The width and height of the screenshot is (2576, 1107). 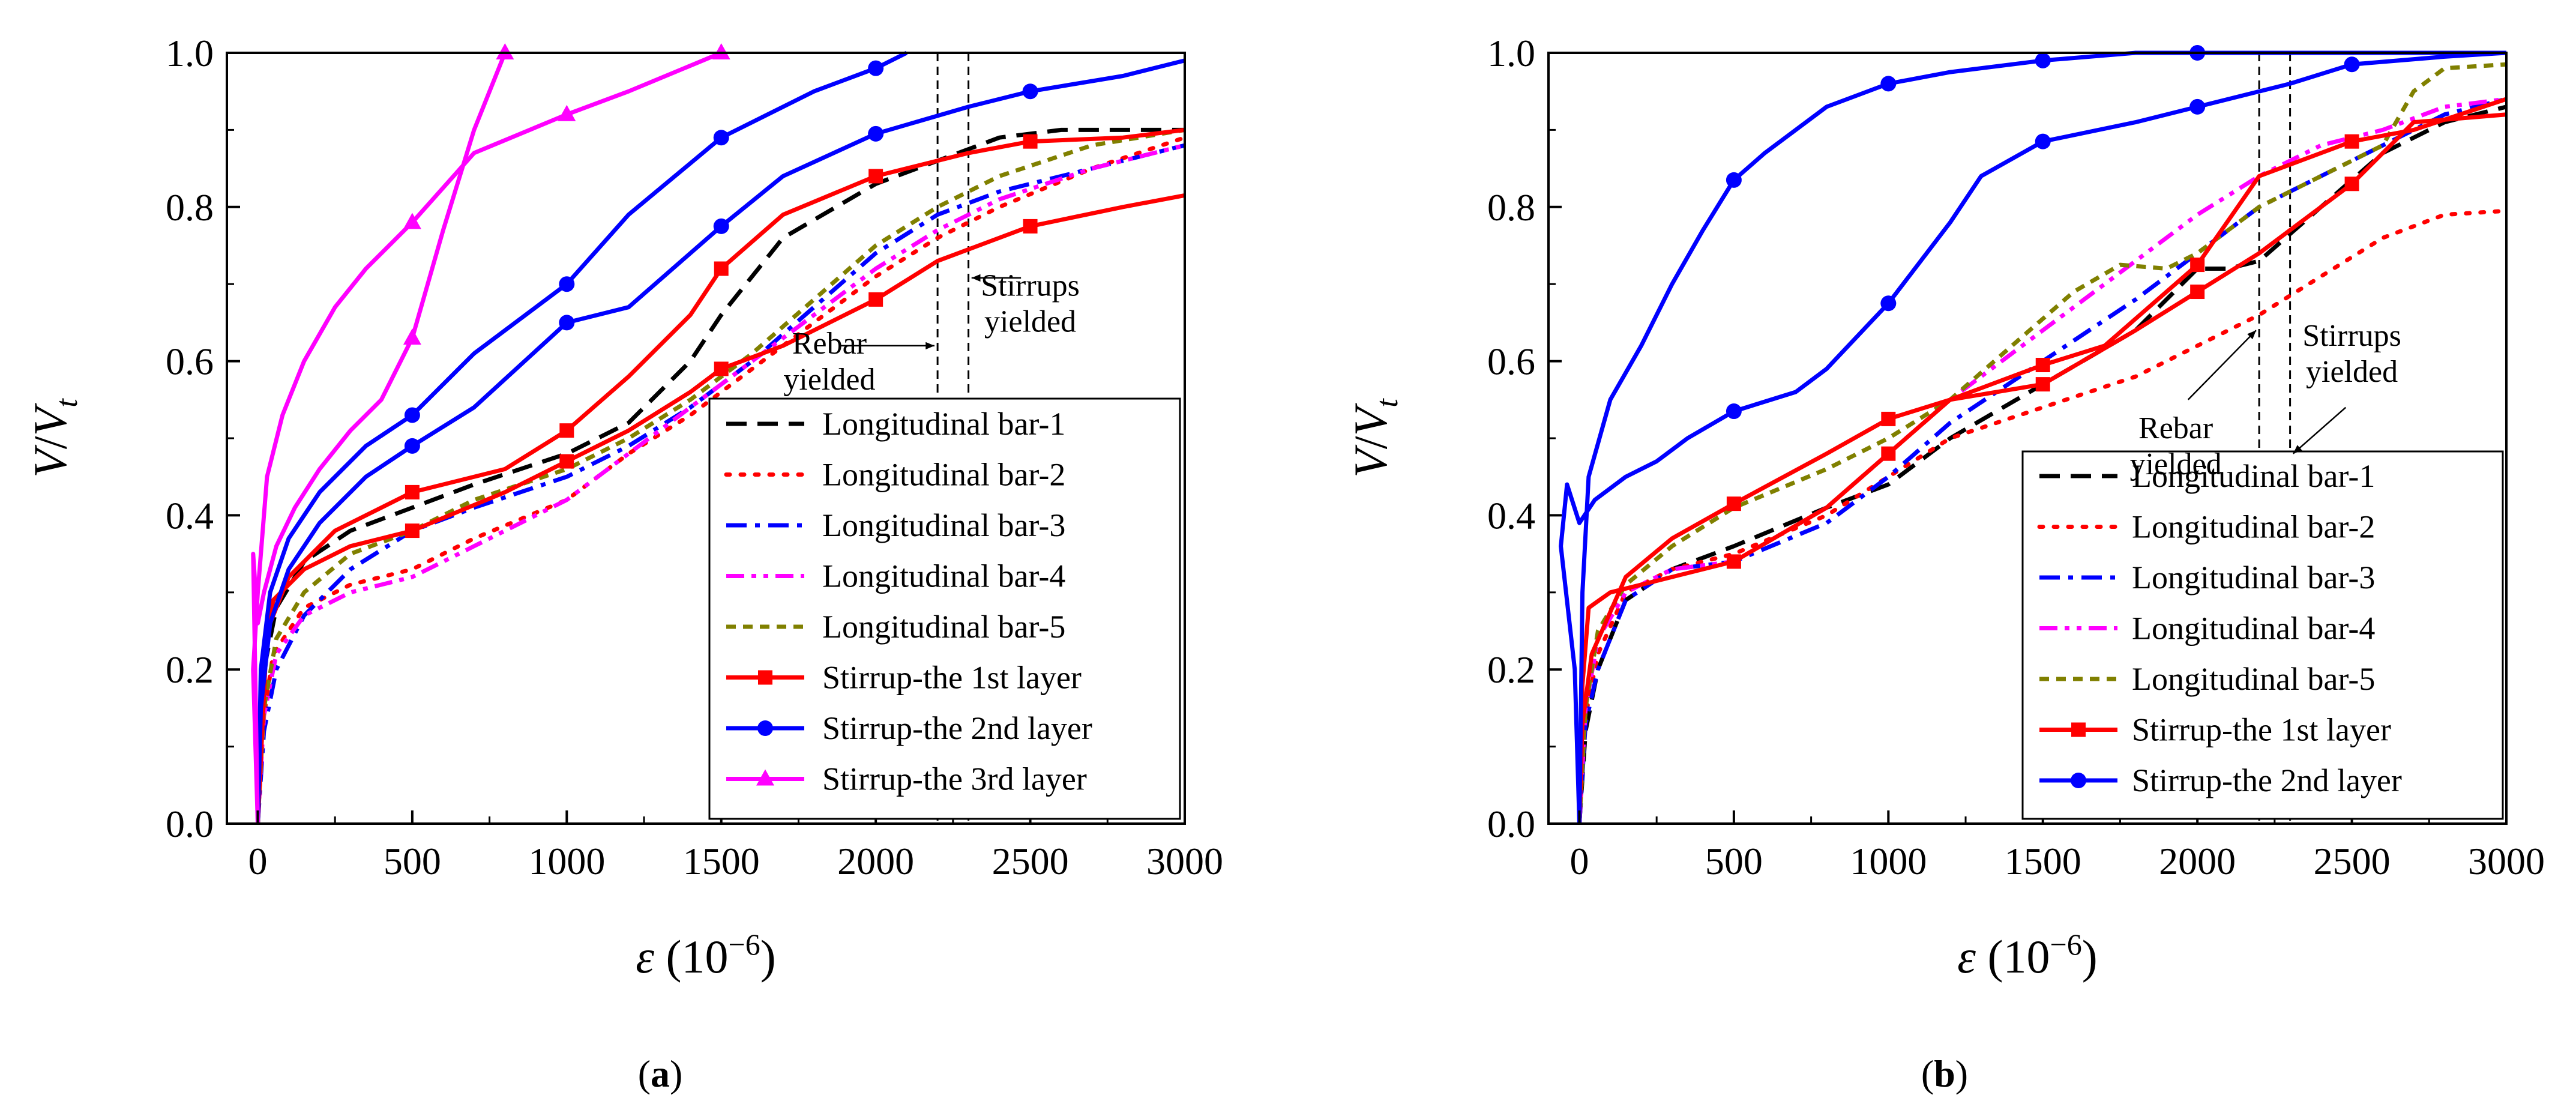 What do you see at coordinates (2253, 629) in the screenshot?
I see `panel-b-legend-label-4: Longitudinal bar-4` at bounding box center [2253, 629].